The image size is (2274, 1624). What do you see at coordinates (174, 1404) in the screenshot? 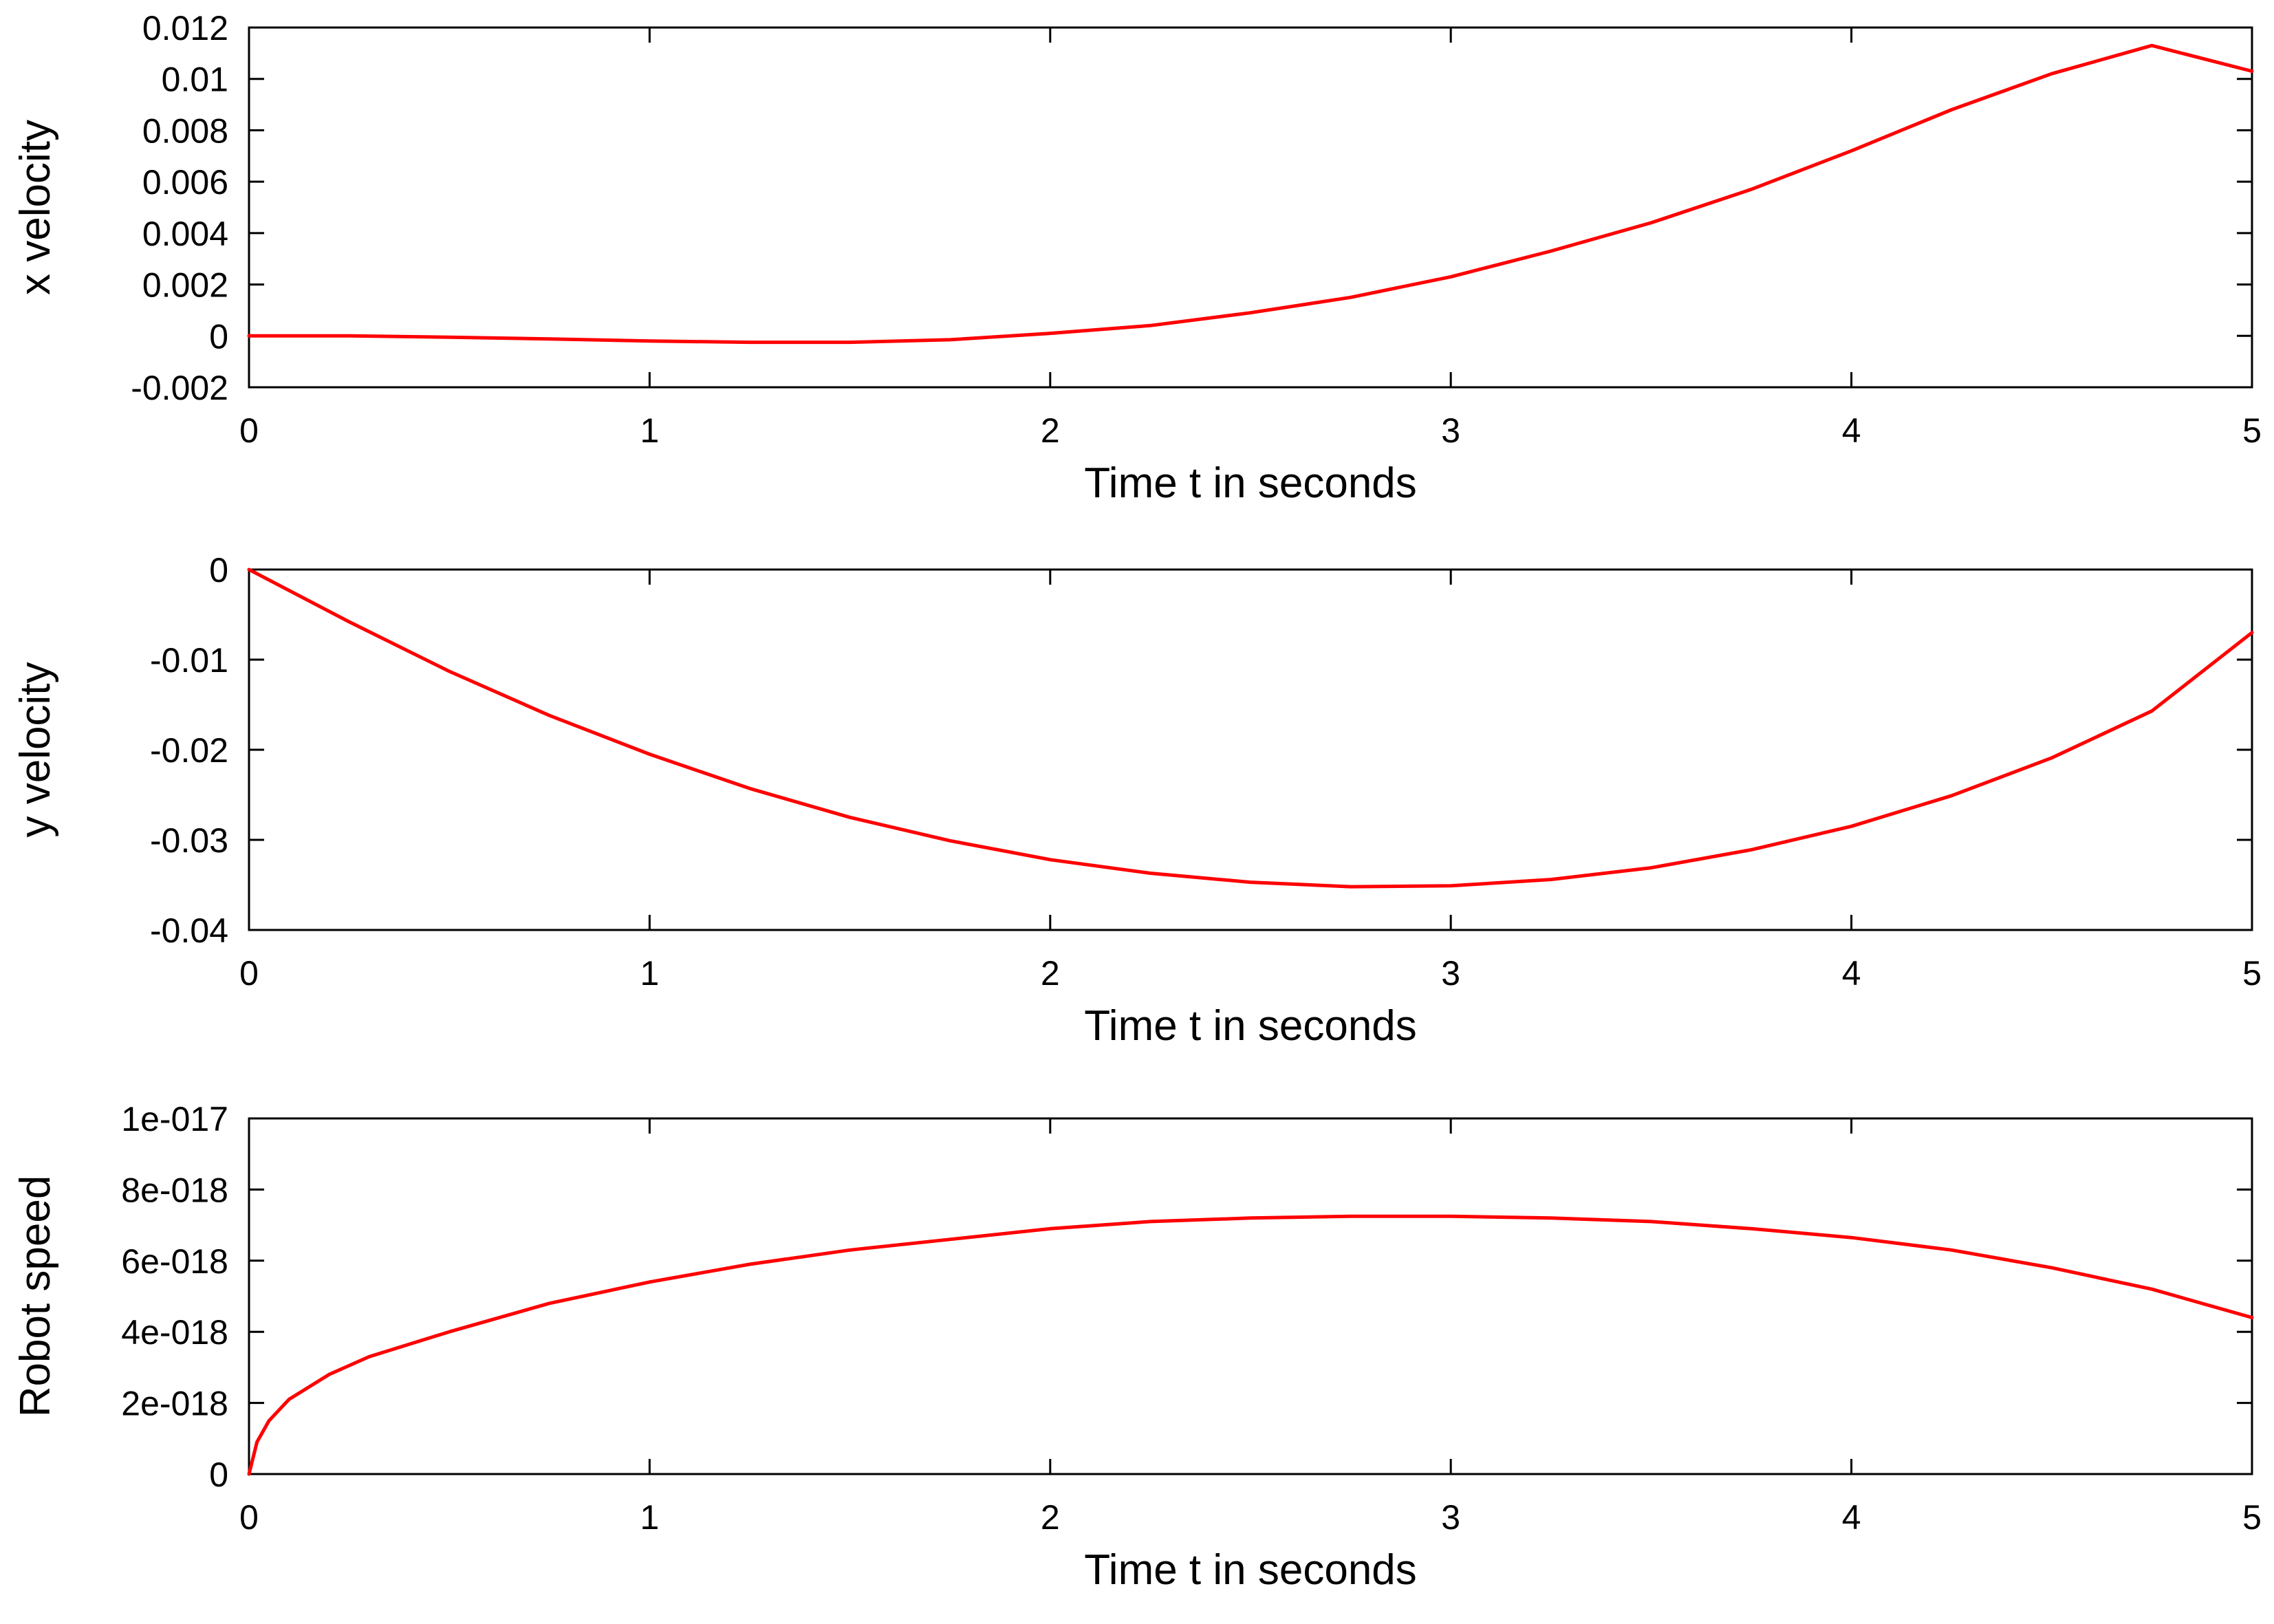
I see `y-tick-label: 2e-018` at bounding box center [174, 1404].